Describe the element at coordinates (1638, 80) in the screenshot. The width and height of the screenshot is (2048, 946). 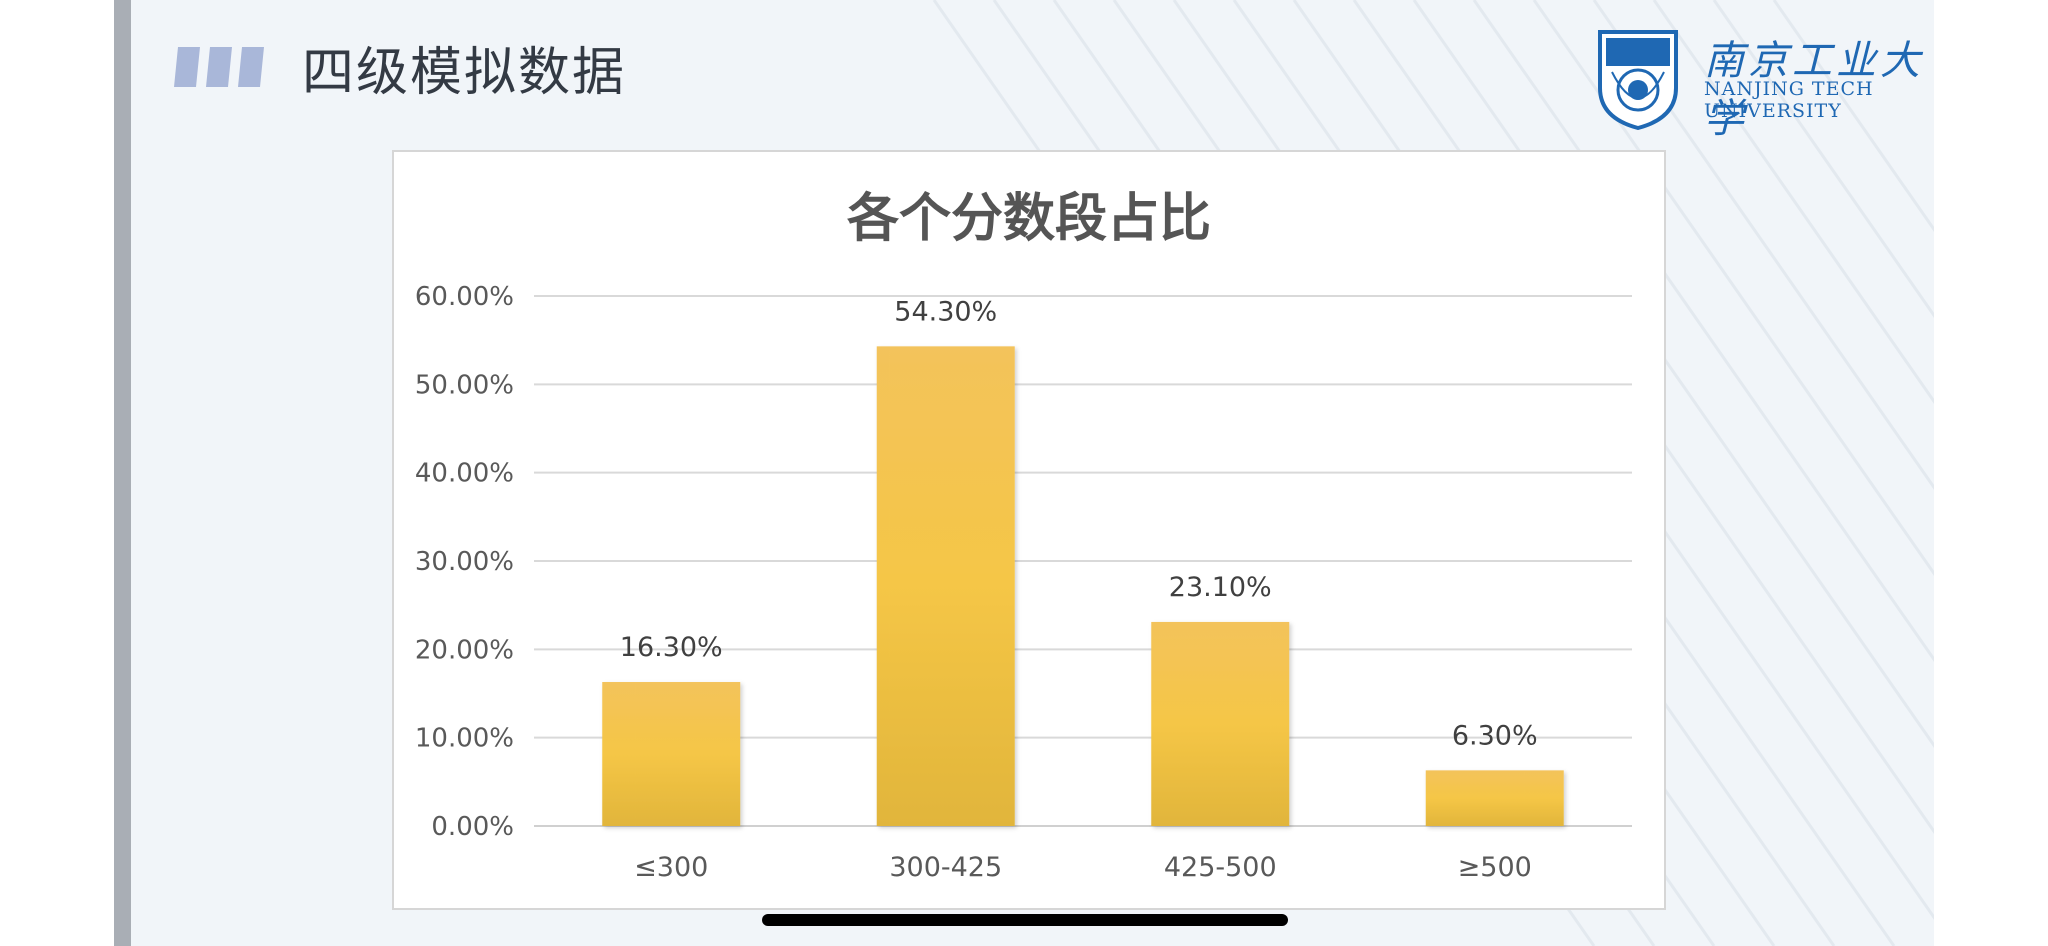
I see `university-emblem-icon` at that location.